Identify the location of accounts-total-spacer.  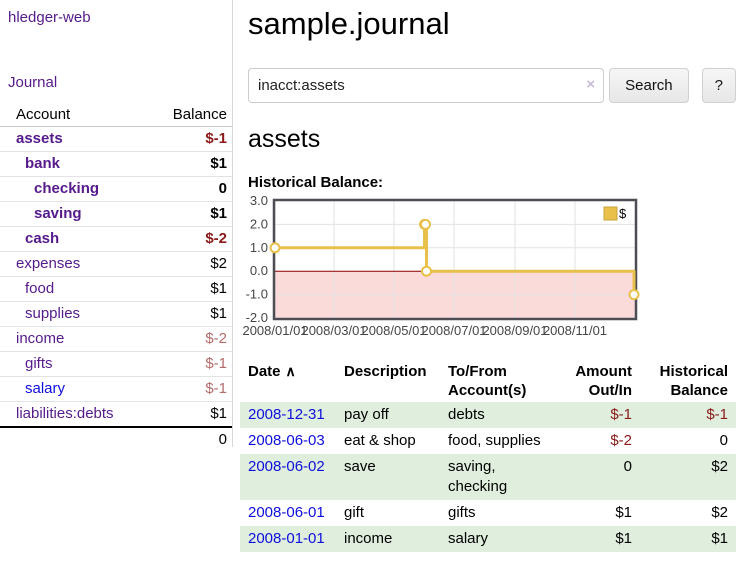
(70, 439).